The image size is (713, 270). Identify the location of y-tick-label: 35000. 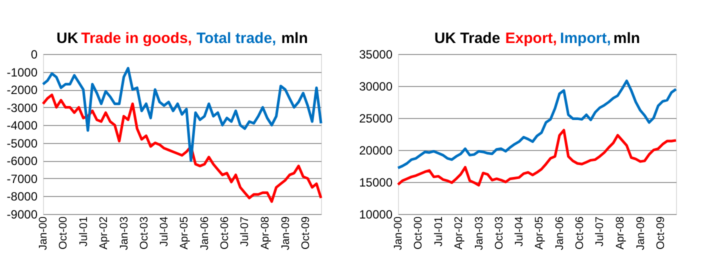
(376, 55).